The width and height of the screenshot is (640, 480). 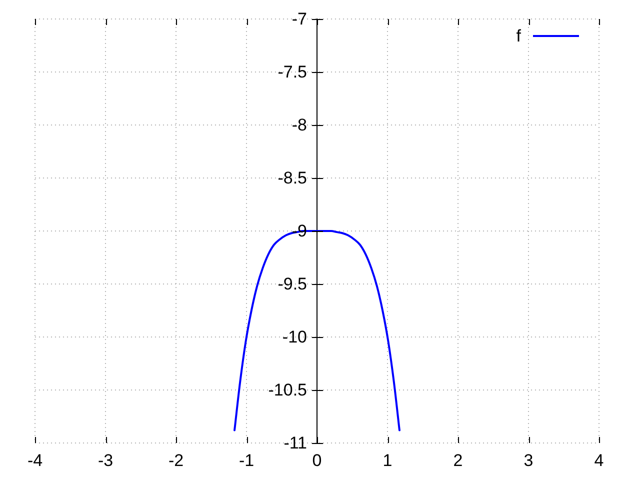 I want to click on y-tick-label: -8, so click(x=299, y=125).